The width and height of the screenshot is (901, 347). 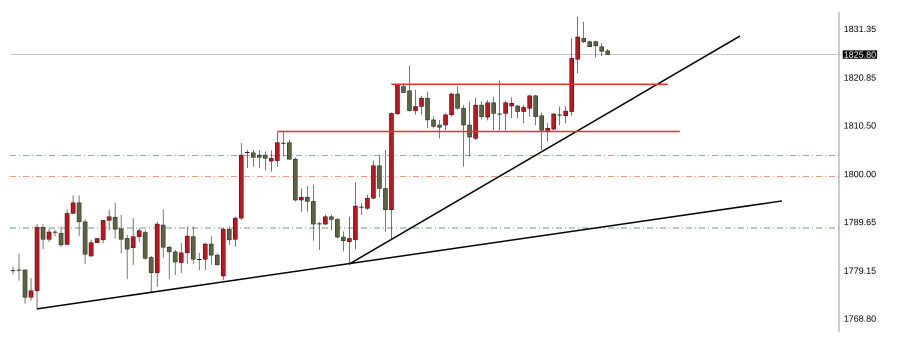 I want to click on y-tick-label: 1779.15, so click(x=860, y=270).